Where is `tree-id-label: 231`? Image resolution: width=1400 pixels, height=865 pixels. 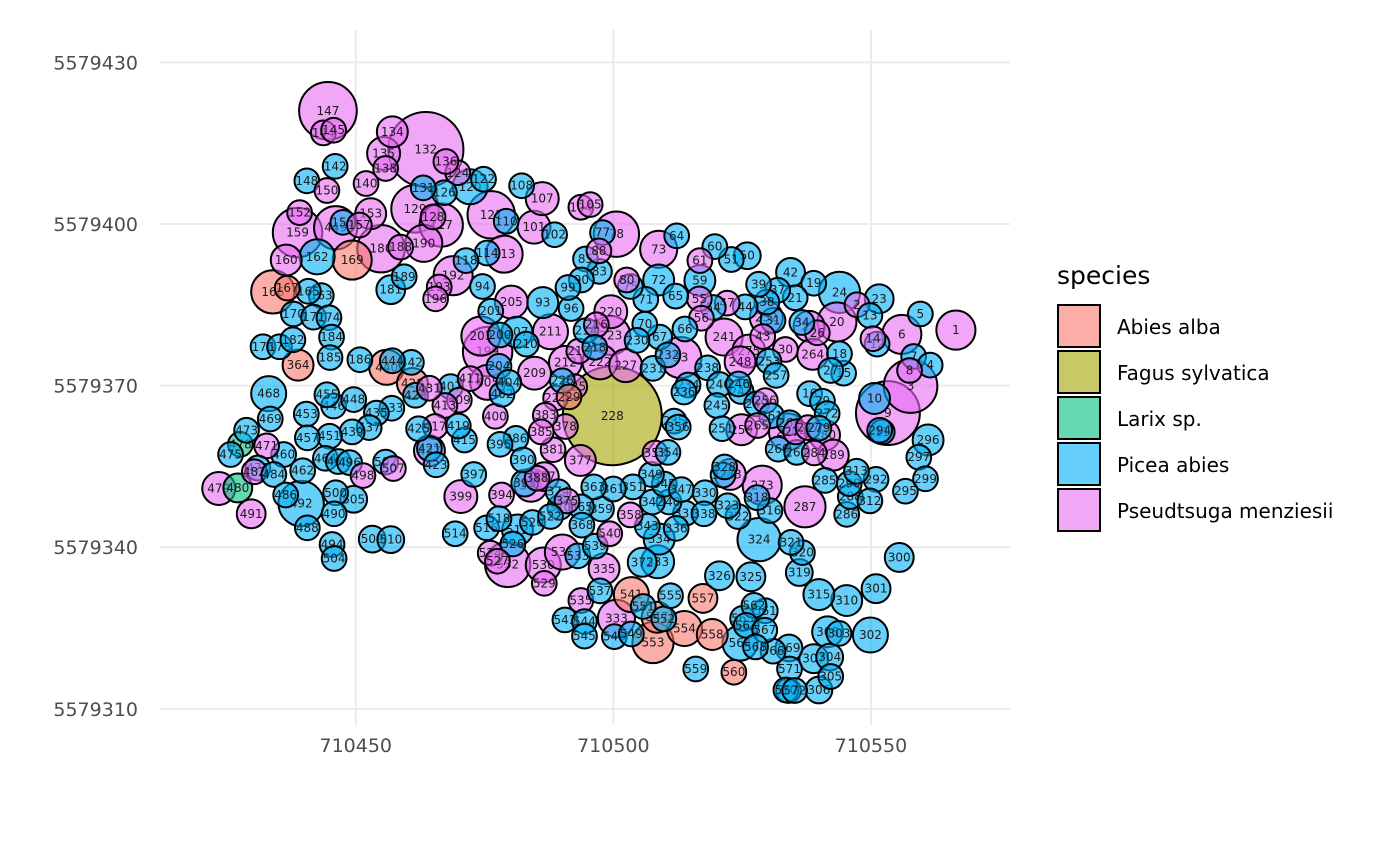 tree-id-label: 231 is located at coordinates (653, 368).